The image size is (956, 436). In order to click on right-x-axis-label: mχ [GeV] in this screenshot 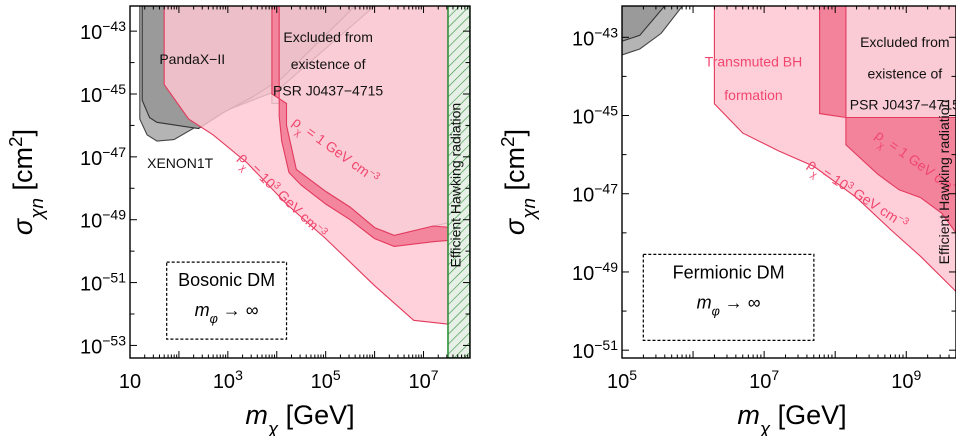, I will do `click(791, 418)`.